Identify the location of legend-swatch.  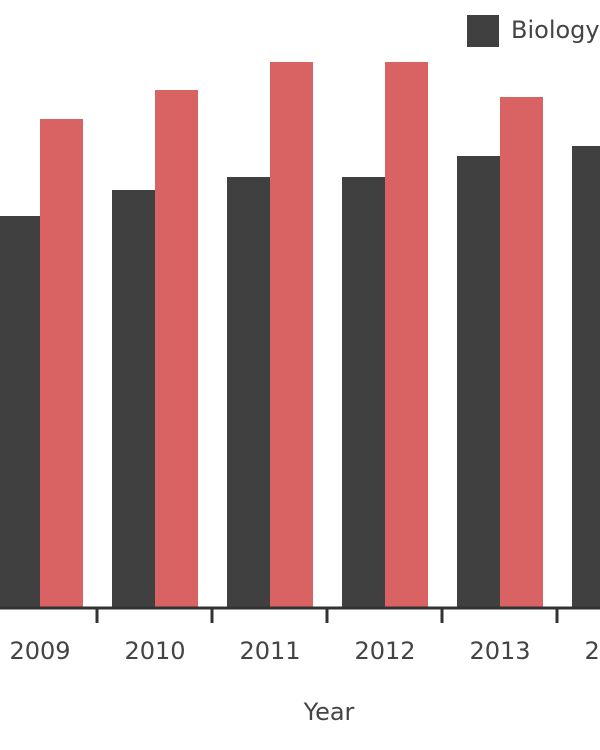
(483, 31).